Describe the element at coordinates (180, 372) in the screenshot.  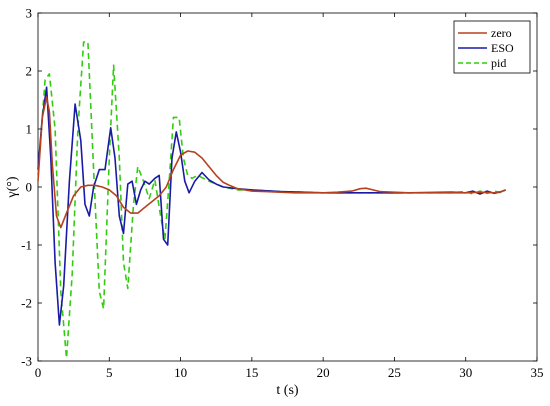
I see `x-tick-label: 10` at that location.